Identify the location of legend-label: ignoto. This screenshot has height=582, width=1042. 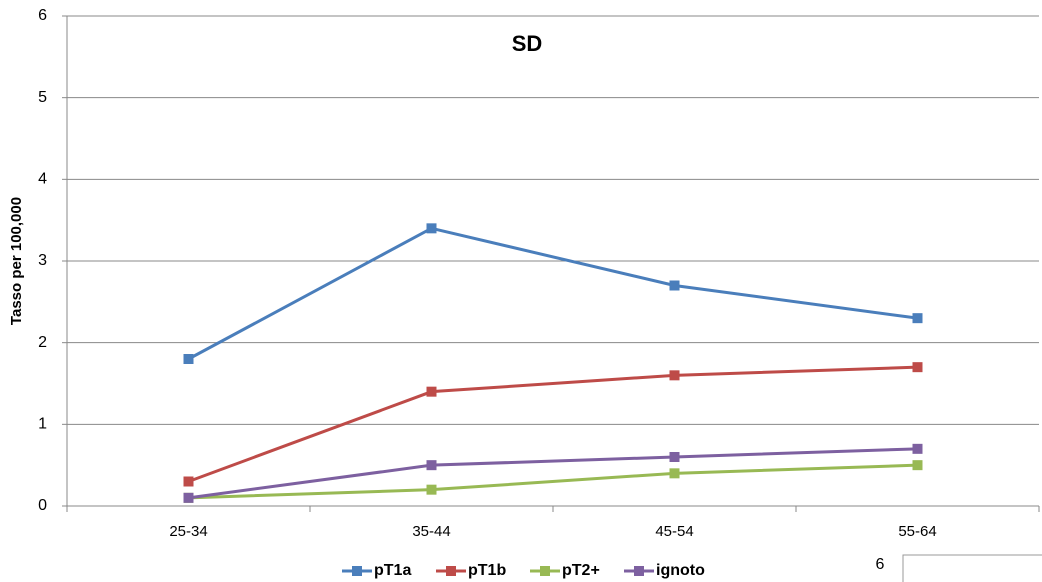
(680, 570).